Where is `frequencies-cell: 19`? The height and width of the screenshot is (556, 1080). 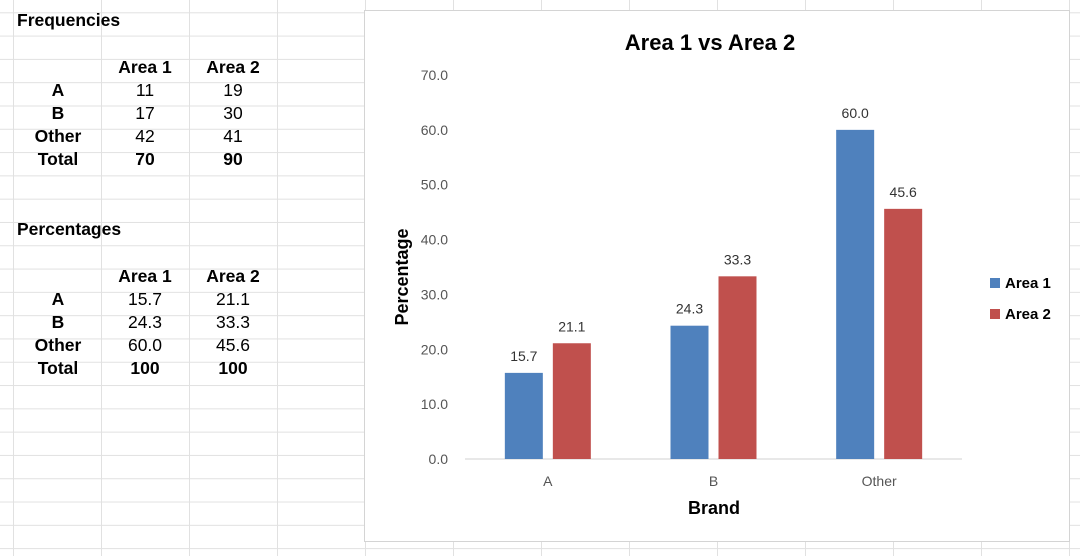 frequencies-cell: 19 is located at coordinates (233, 90).